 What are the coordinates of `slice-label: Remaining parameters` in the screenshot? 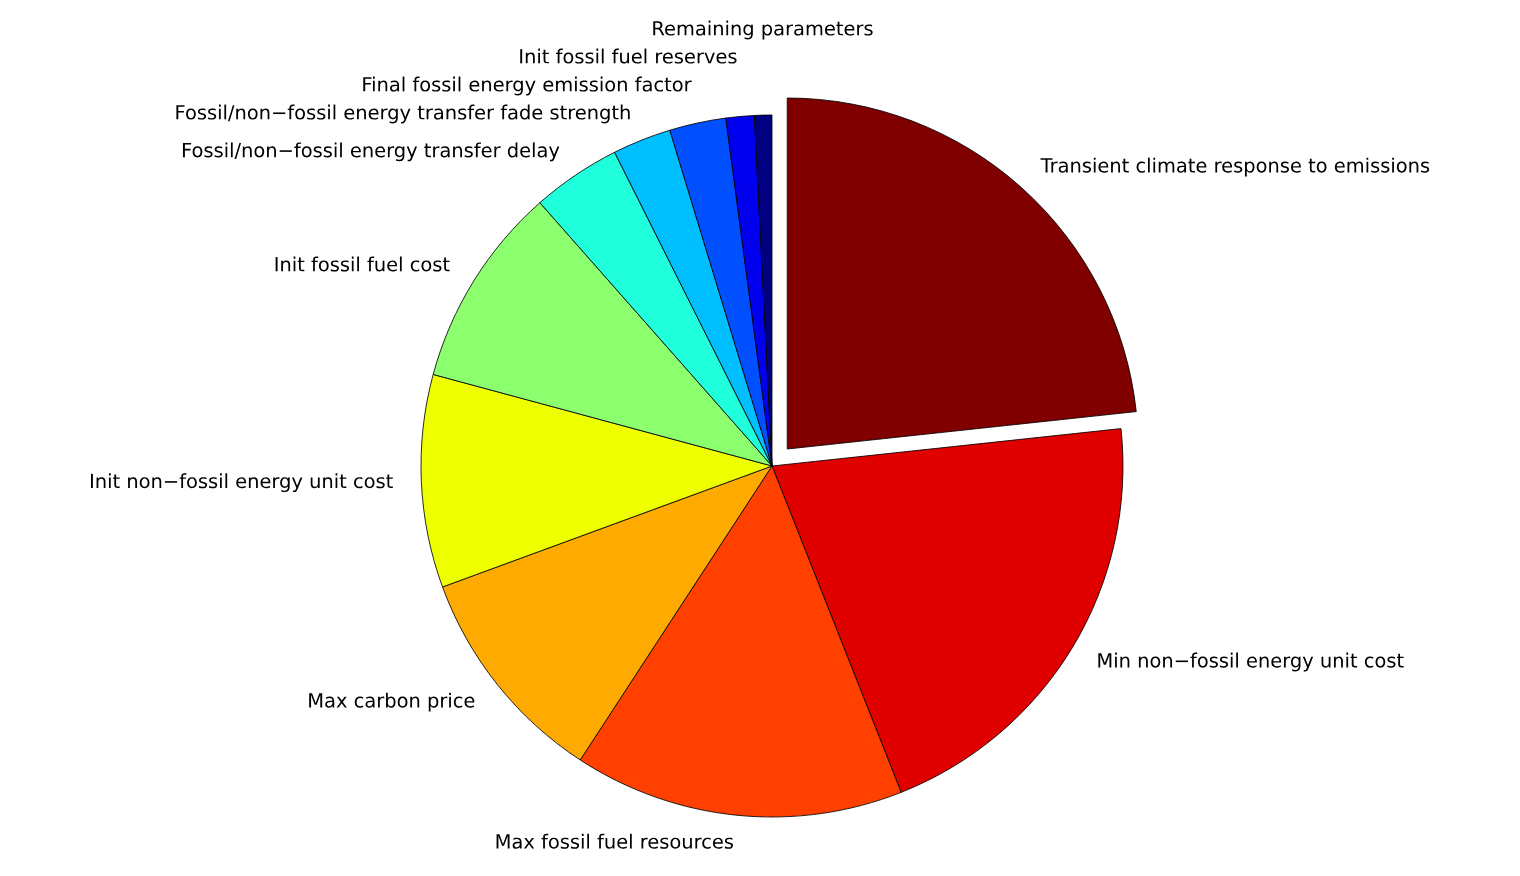 It's located at (763, 30).